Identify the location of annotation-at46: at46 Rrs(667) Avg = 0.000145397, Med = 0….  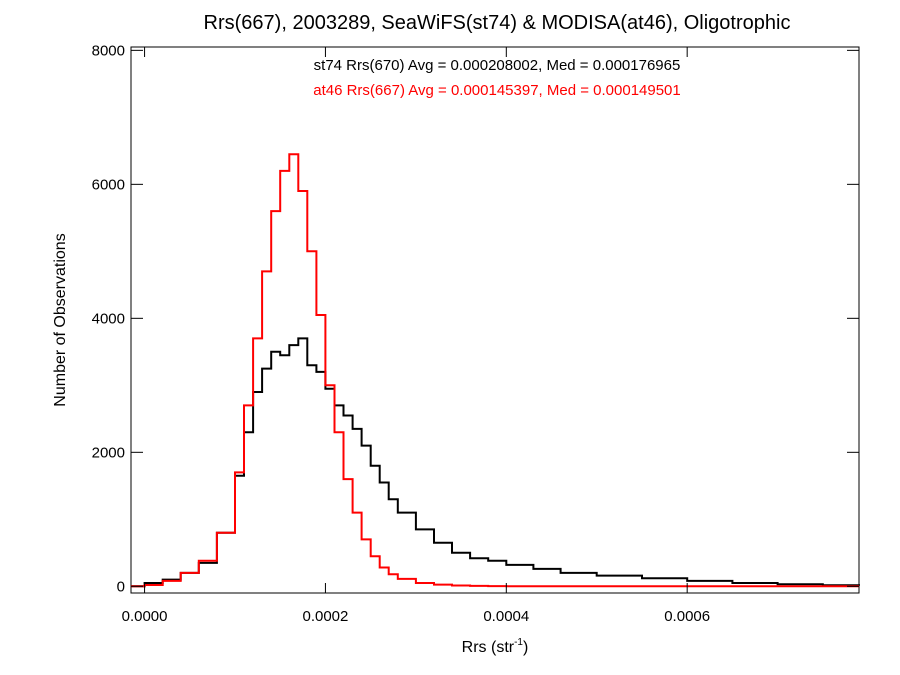
(497, 90).